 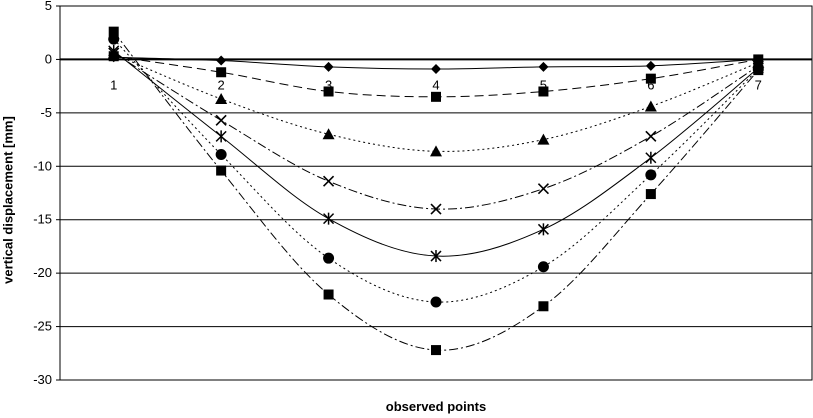 What do you see at coordinates (113, 84) in the screenshot?
I see `x-tick-label: 1` at bounding box center [113, 84].